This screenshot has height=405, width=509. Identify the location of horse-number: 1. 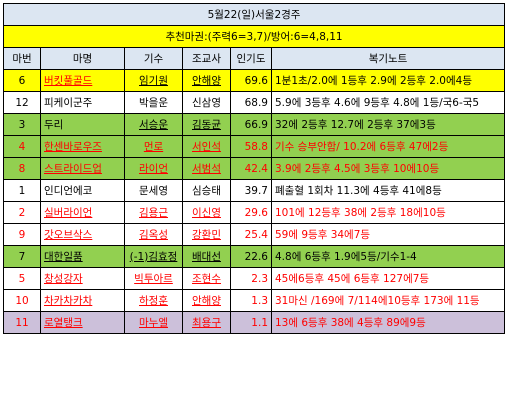
(22, 190).